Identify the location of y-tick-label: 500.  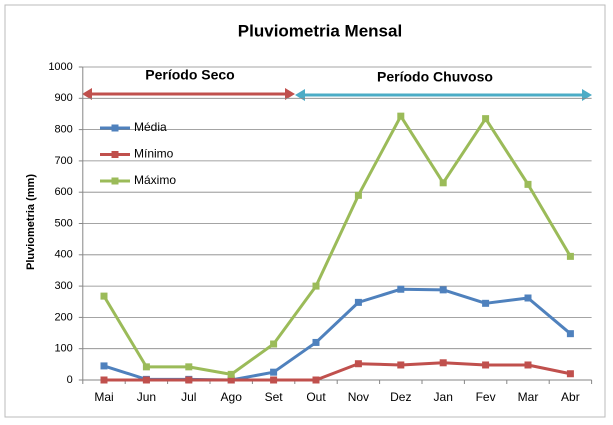
(63, 223).